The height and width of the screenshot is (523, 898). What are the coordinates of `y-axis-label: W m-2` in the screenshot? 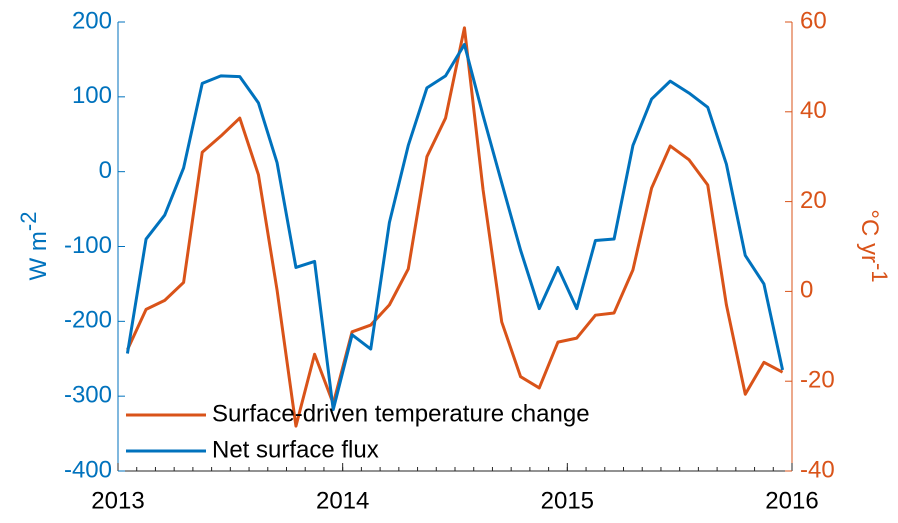 It's located at (34, 246).